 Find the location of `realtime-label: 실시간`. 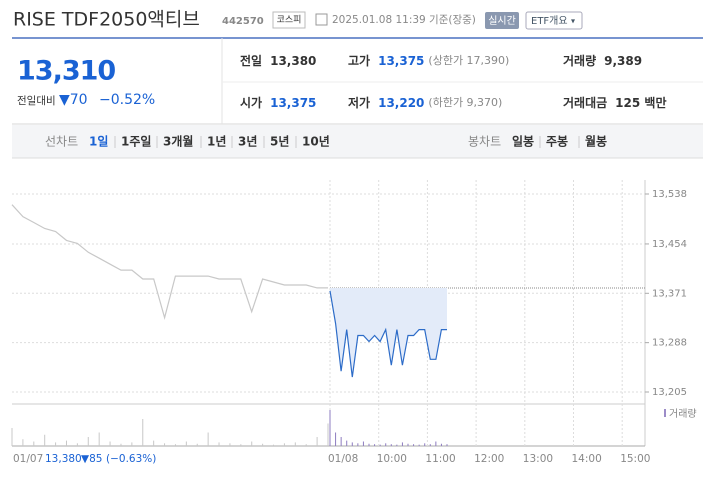

realtime-label: 실시간 is located at coordinates (502, 21).